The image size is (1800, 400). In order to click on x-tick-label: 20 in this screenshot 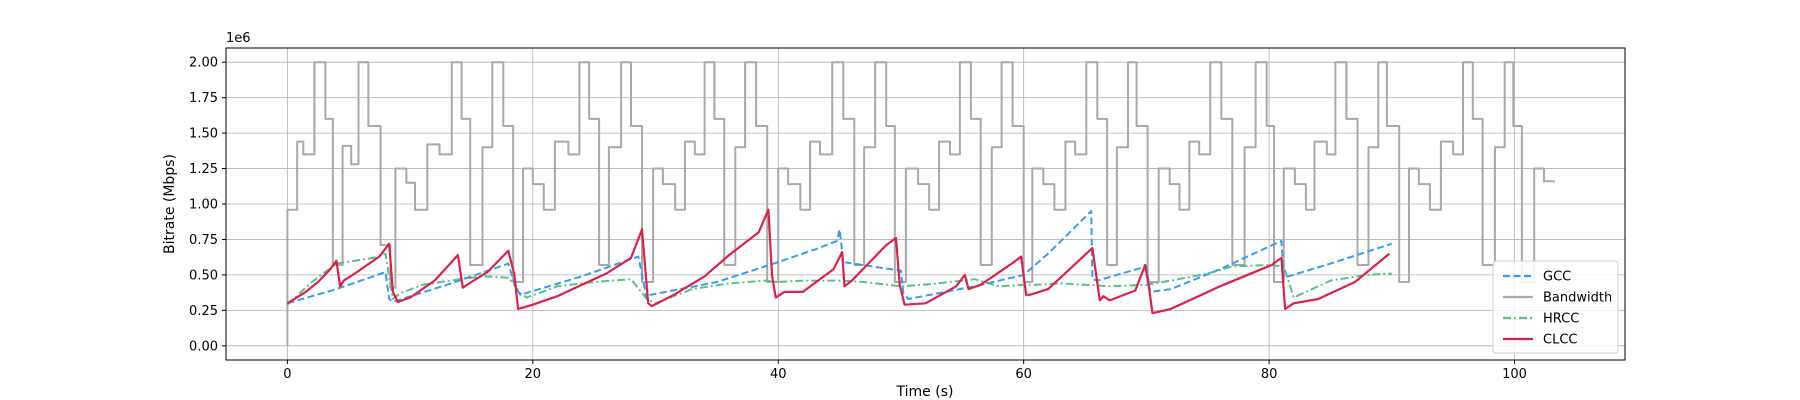, I will do `click(533, 374)`.